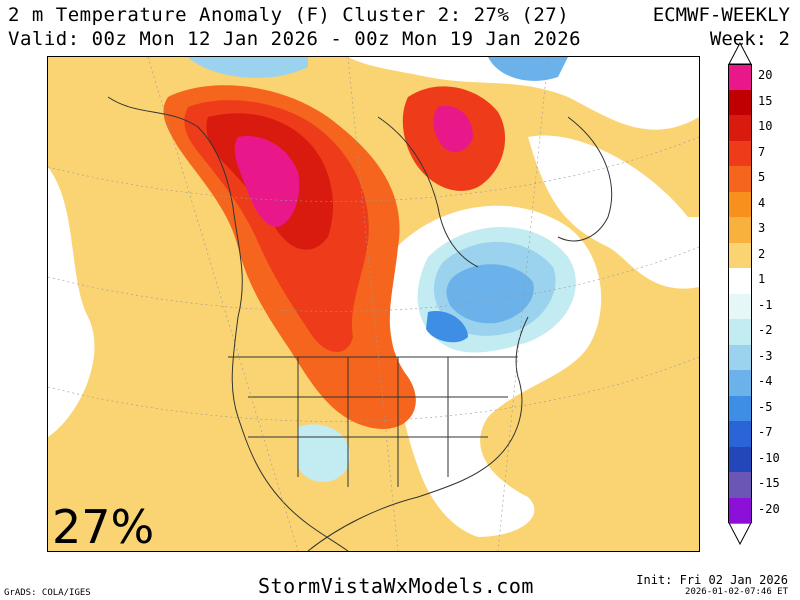 The height and width of the screenshot is (600, 800). I want to click on legend-label: -5, so click(765, 406).